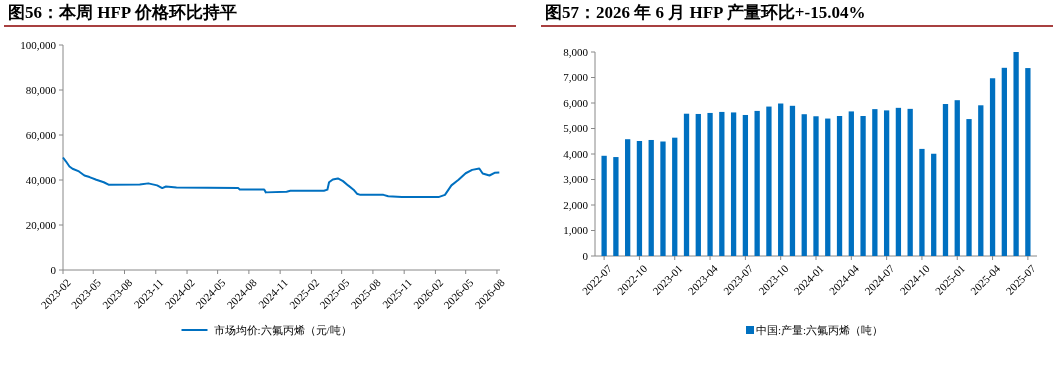 Image resolution: width=1057 pixels, height=374 pixels. I want to click on y-tick-label: 1,000, so click(576, 230).